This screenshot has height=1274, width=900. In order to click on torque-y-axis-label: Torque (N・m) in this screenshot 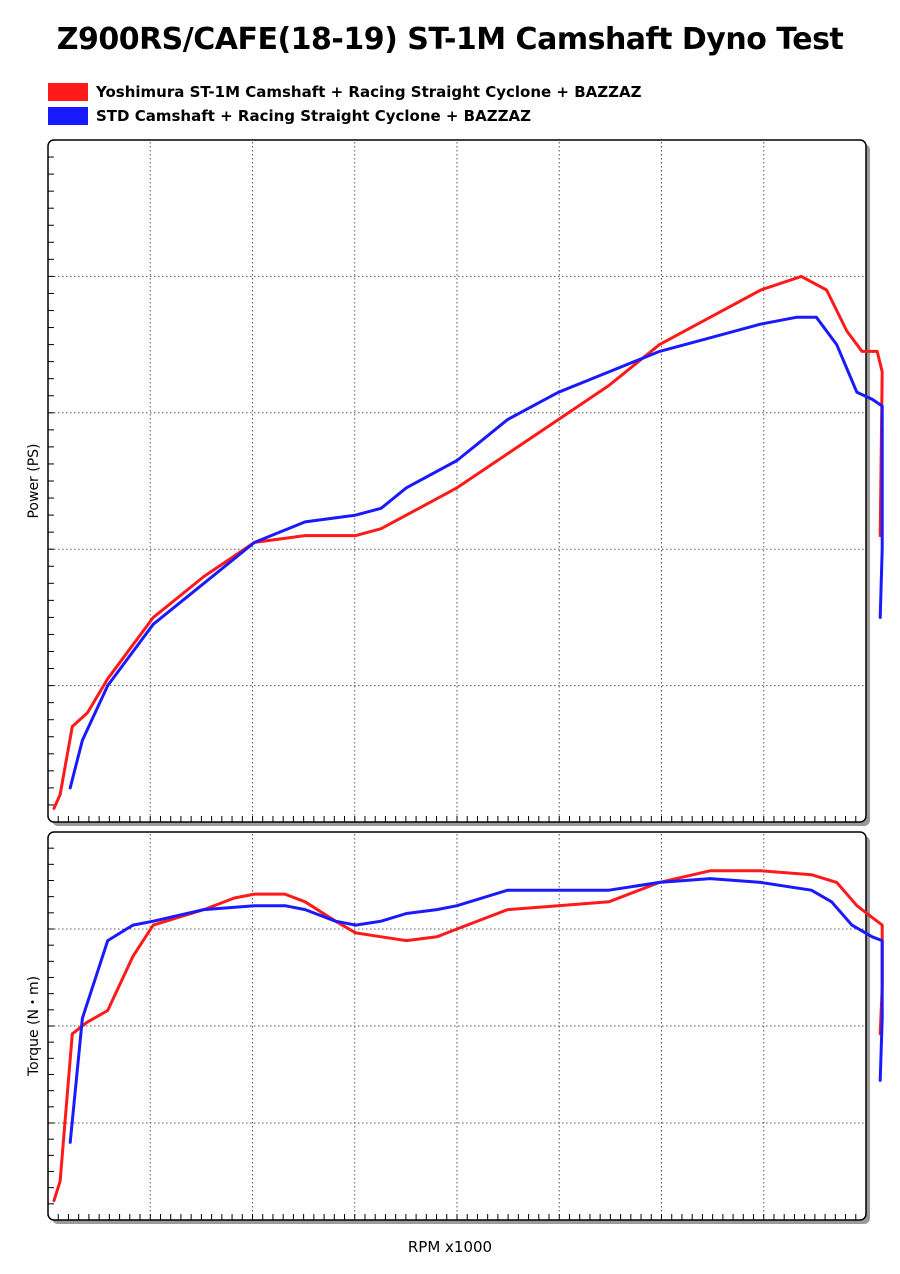, I will do `click(34, 1026)`.